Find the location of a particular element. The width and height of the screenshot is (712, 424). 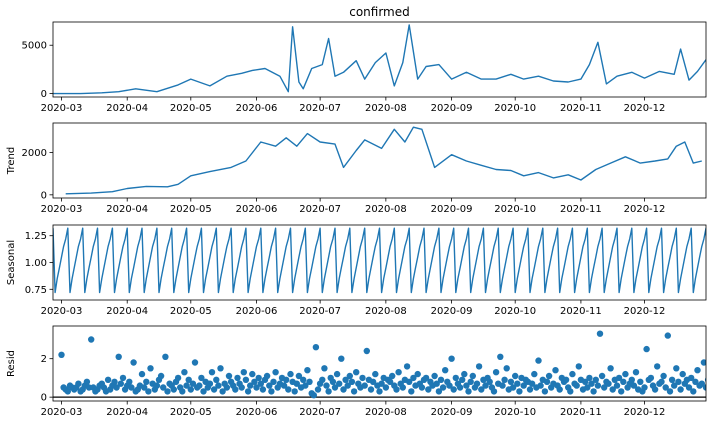

x-tick-label: 2020-11 is located at coordinates (581, 311).